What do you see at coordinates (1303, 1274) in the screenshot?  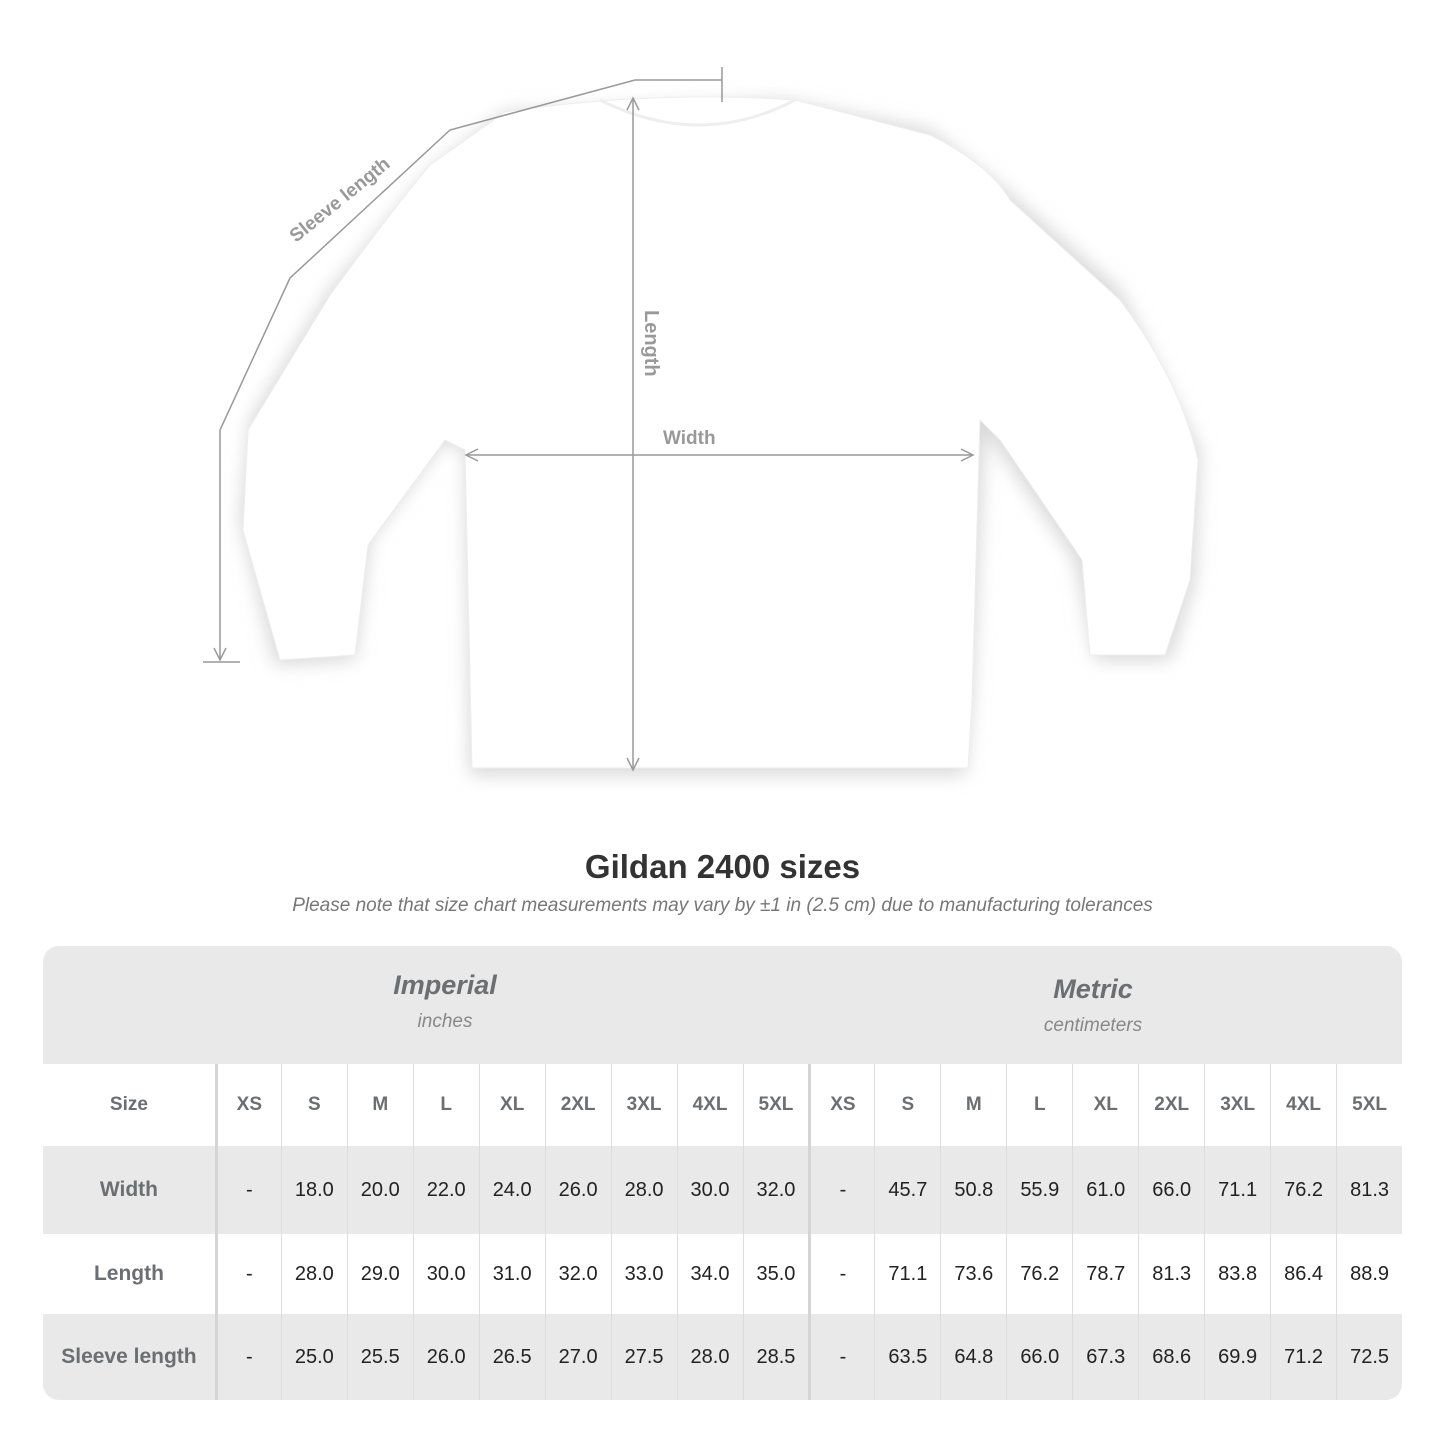 I see `metric-value-cell: 86.4` at bounding box center [1303, 1274].